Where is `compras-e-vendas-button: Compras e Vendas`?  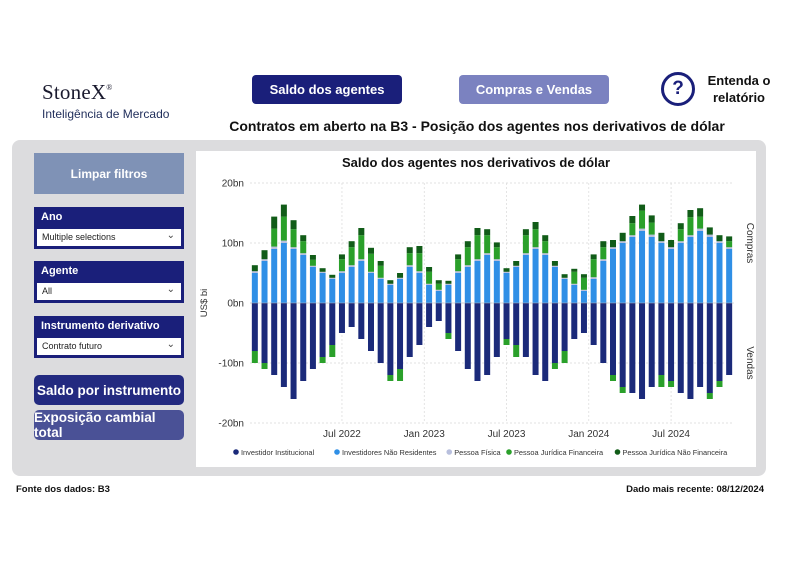
compras-e-vendas-button: Compras e Vendas is located at coordinates (534, 89).